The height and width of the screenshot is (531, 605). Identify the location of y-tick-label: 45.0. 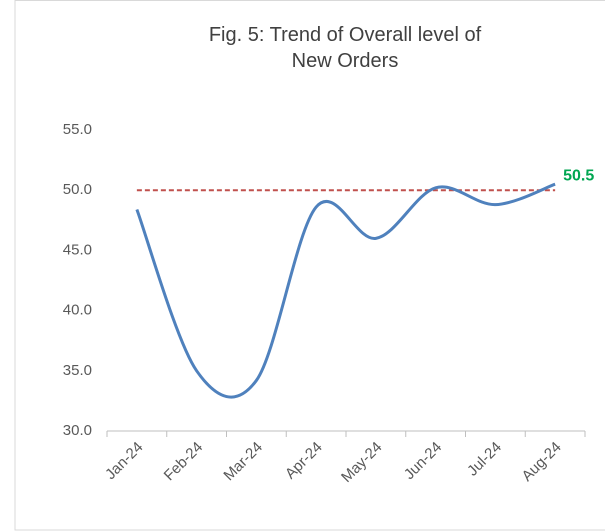
(77, 249).